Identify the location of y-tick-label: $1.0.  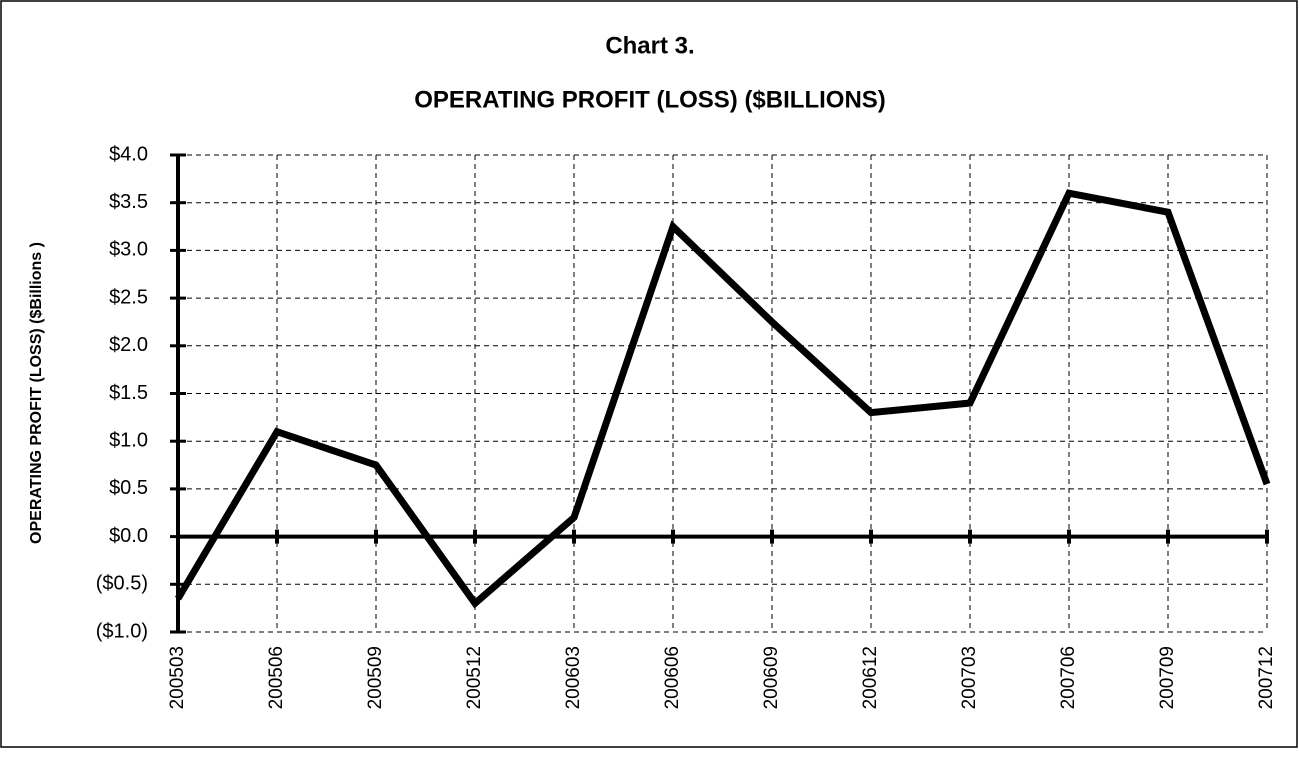
(128, 440).